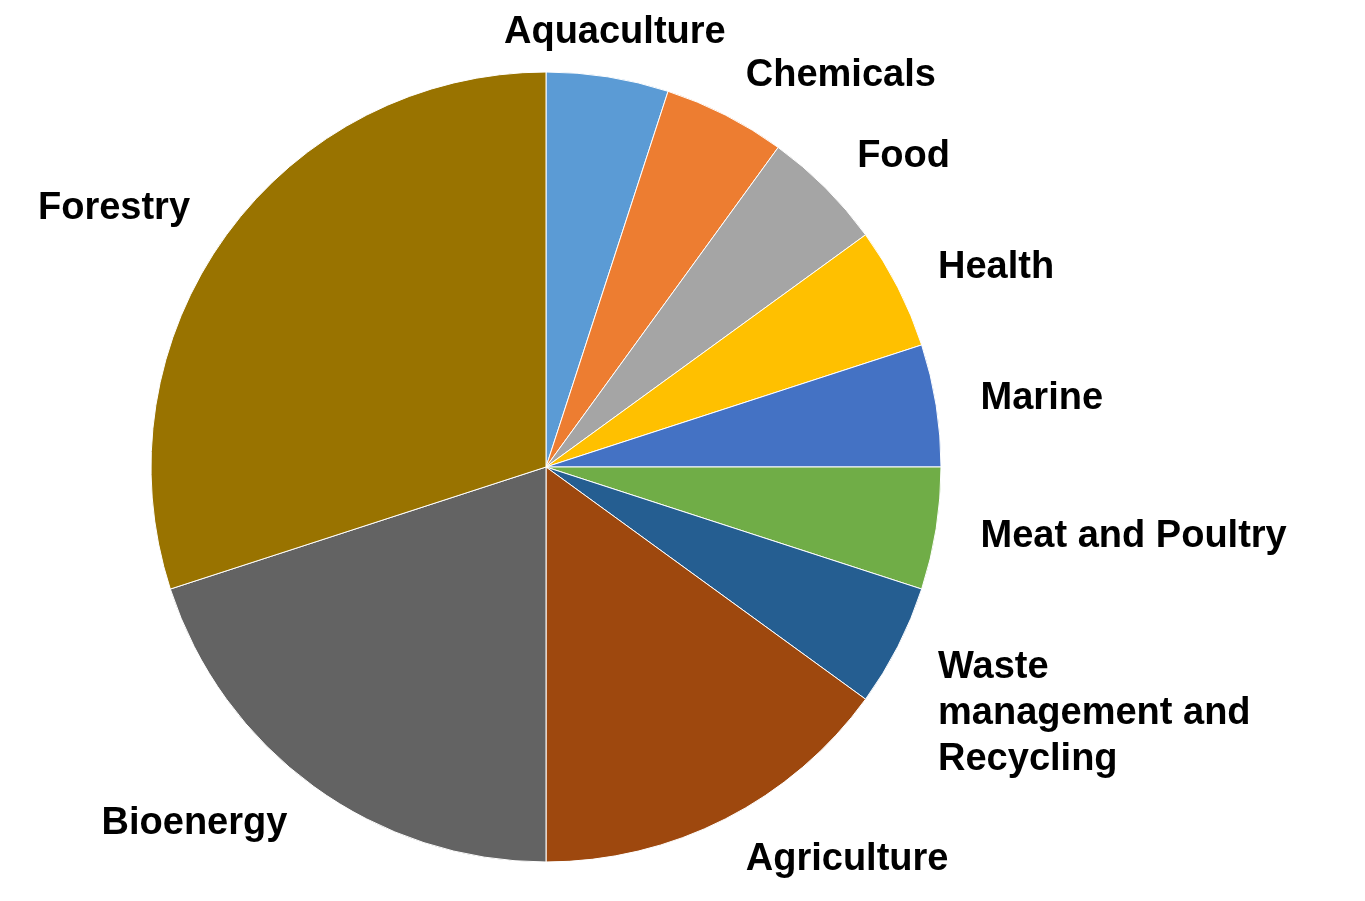 This screenshot has width=1365, height=901. What do you see at coordinates (996, 265) in the screenshot?
I see `slice-label: Health` at bounding box center [996, 265].